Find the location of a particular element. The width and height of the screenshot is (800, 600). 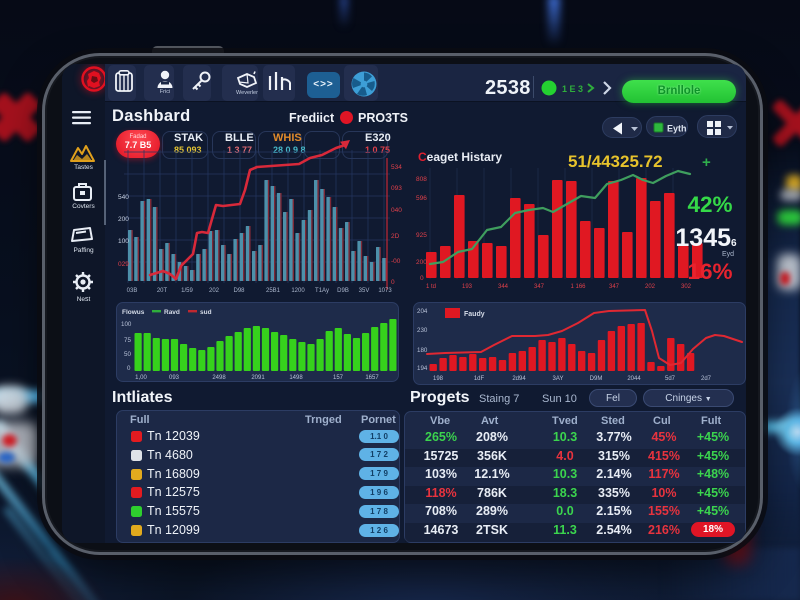

svg-text: 157 is located at coordinates (338, 378).